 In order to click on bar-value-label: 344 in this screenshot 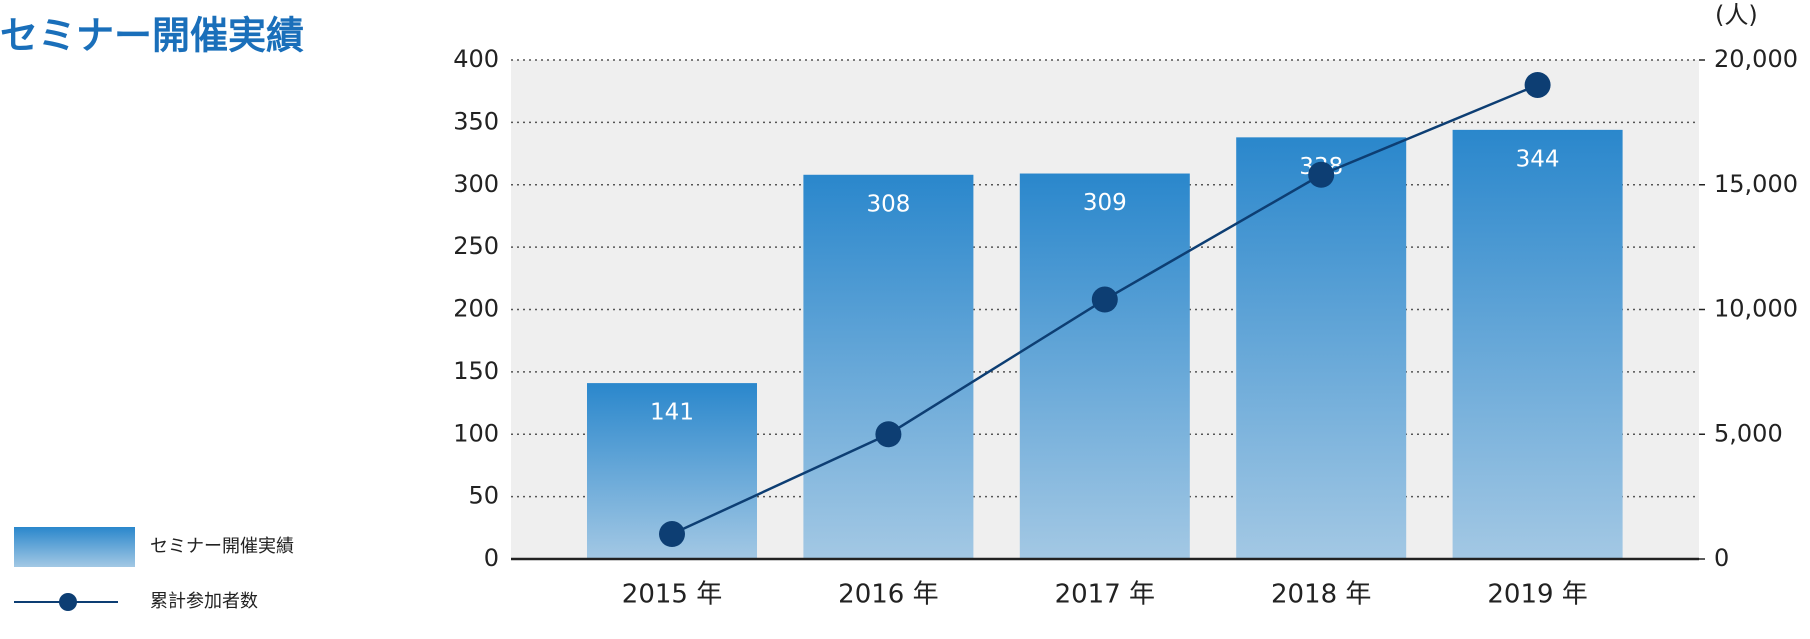, I will do `click(1538, 159)`.